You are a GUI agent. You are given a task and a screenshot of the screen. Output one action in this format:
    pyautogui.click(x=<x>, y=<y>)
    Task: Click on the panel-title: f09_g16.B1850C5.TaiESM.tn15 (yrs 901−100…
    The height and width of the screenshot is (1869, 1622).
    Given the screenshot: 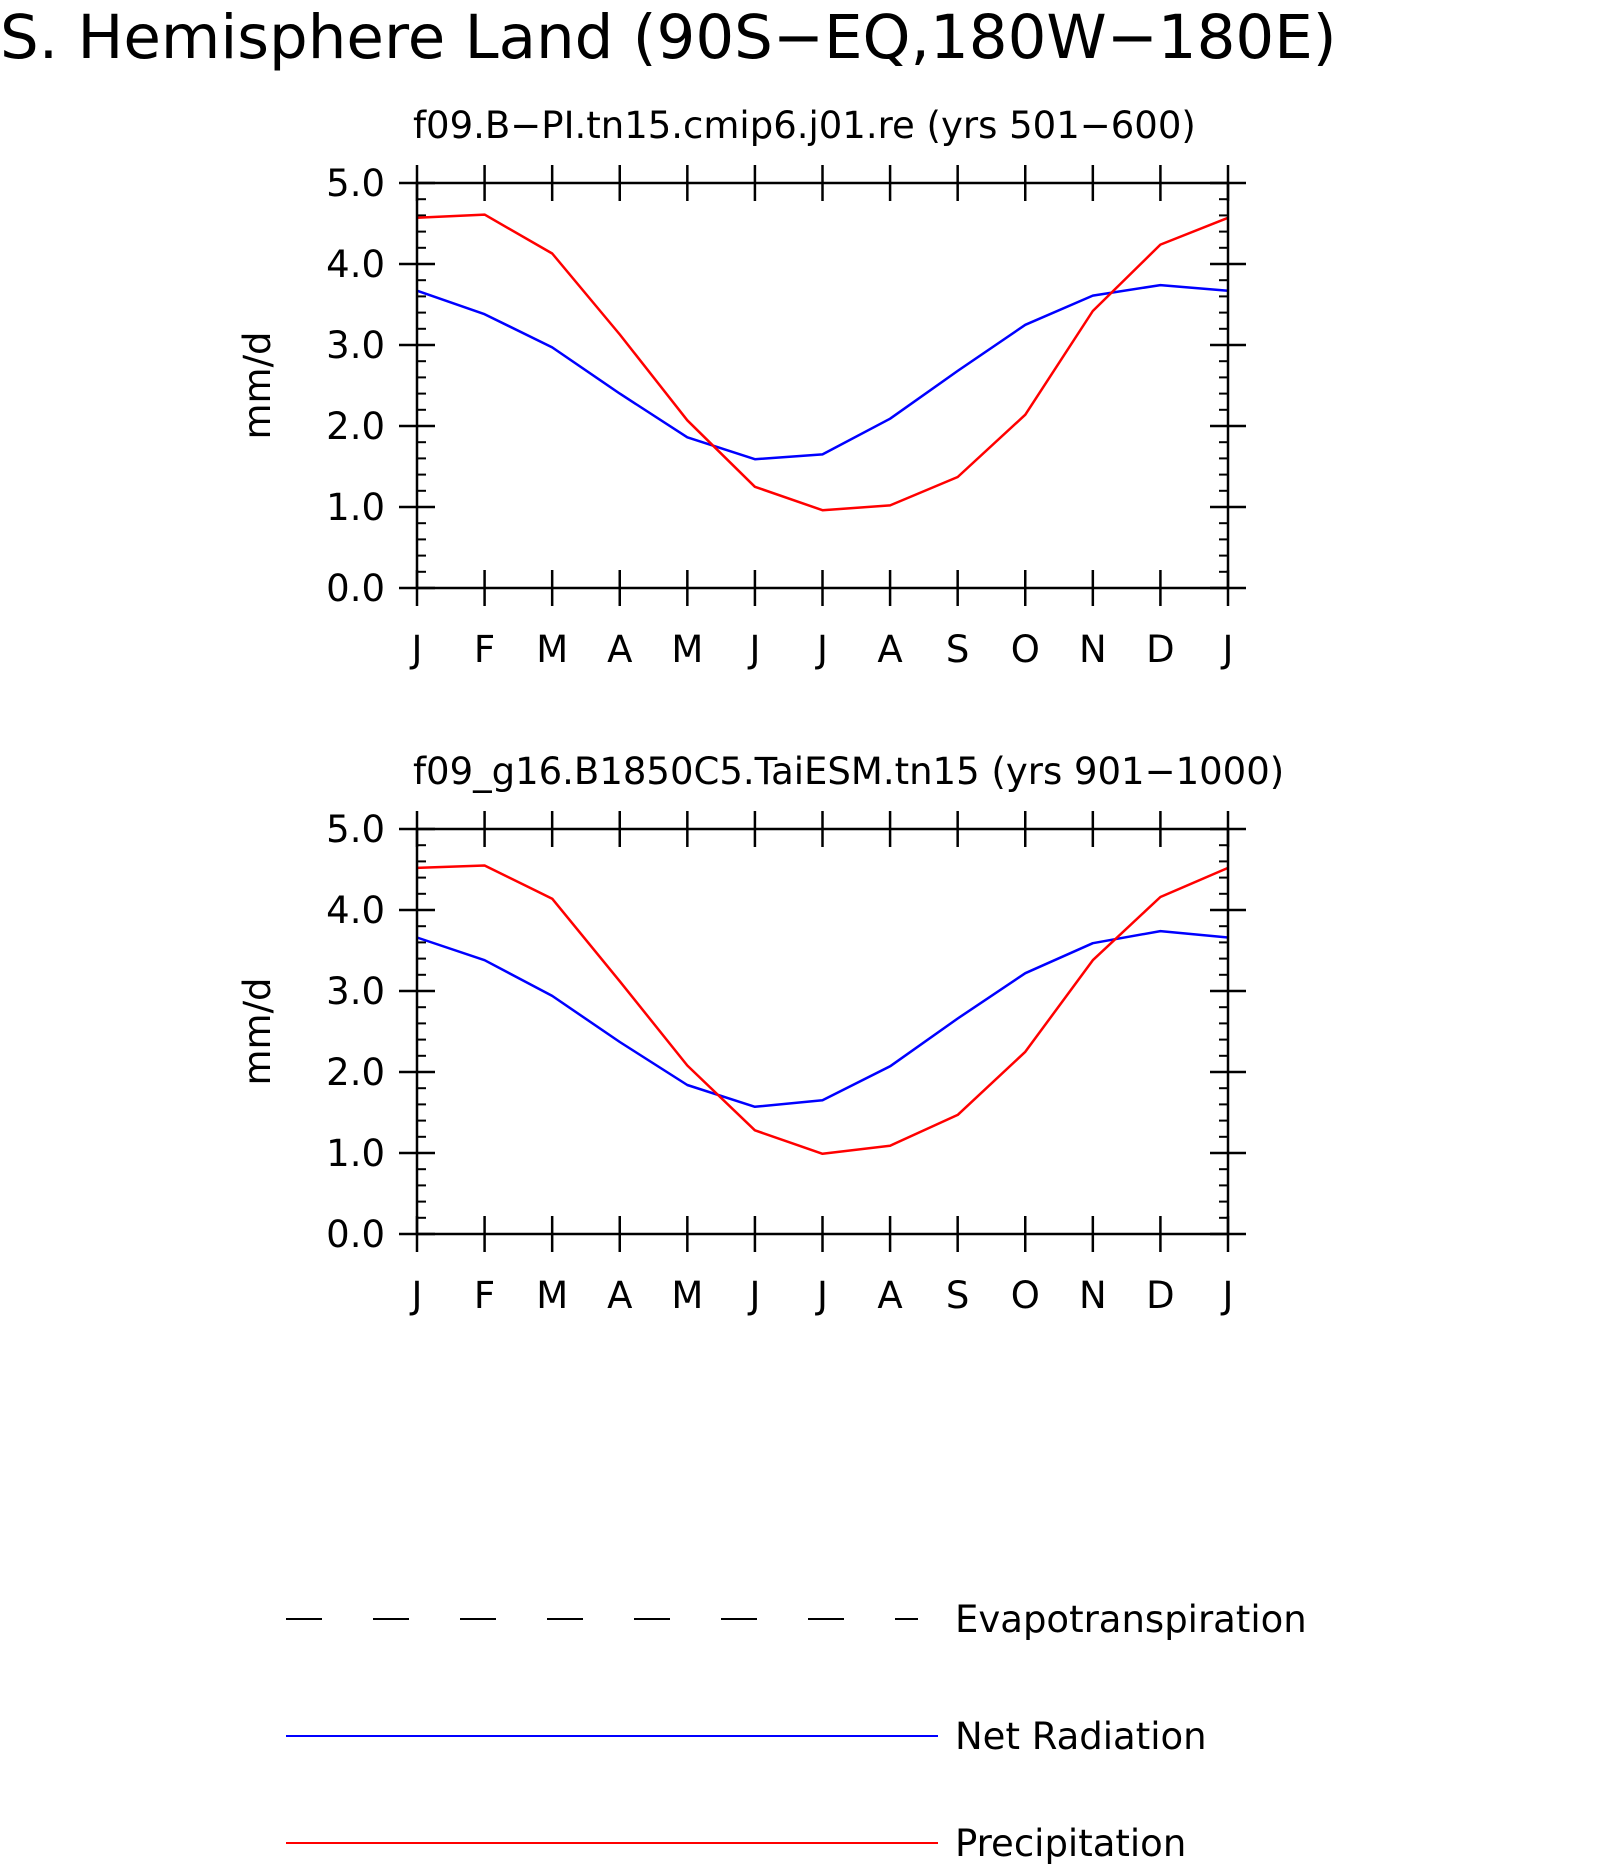 What is the action you would take?
    pyautogui.click(x=848, y=771)
    